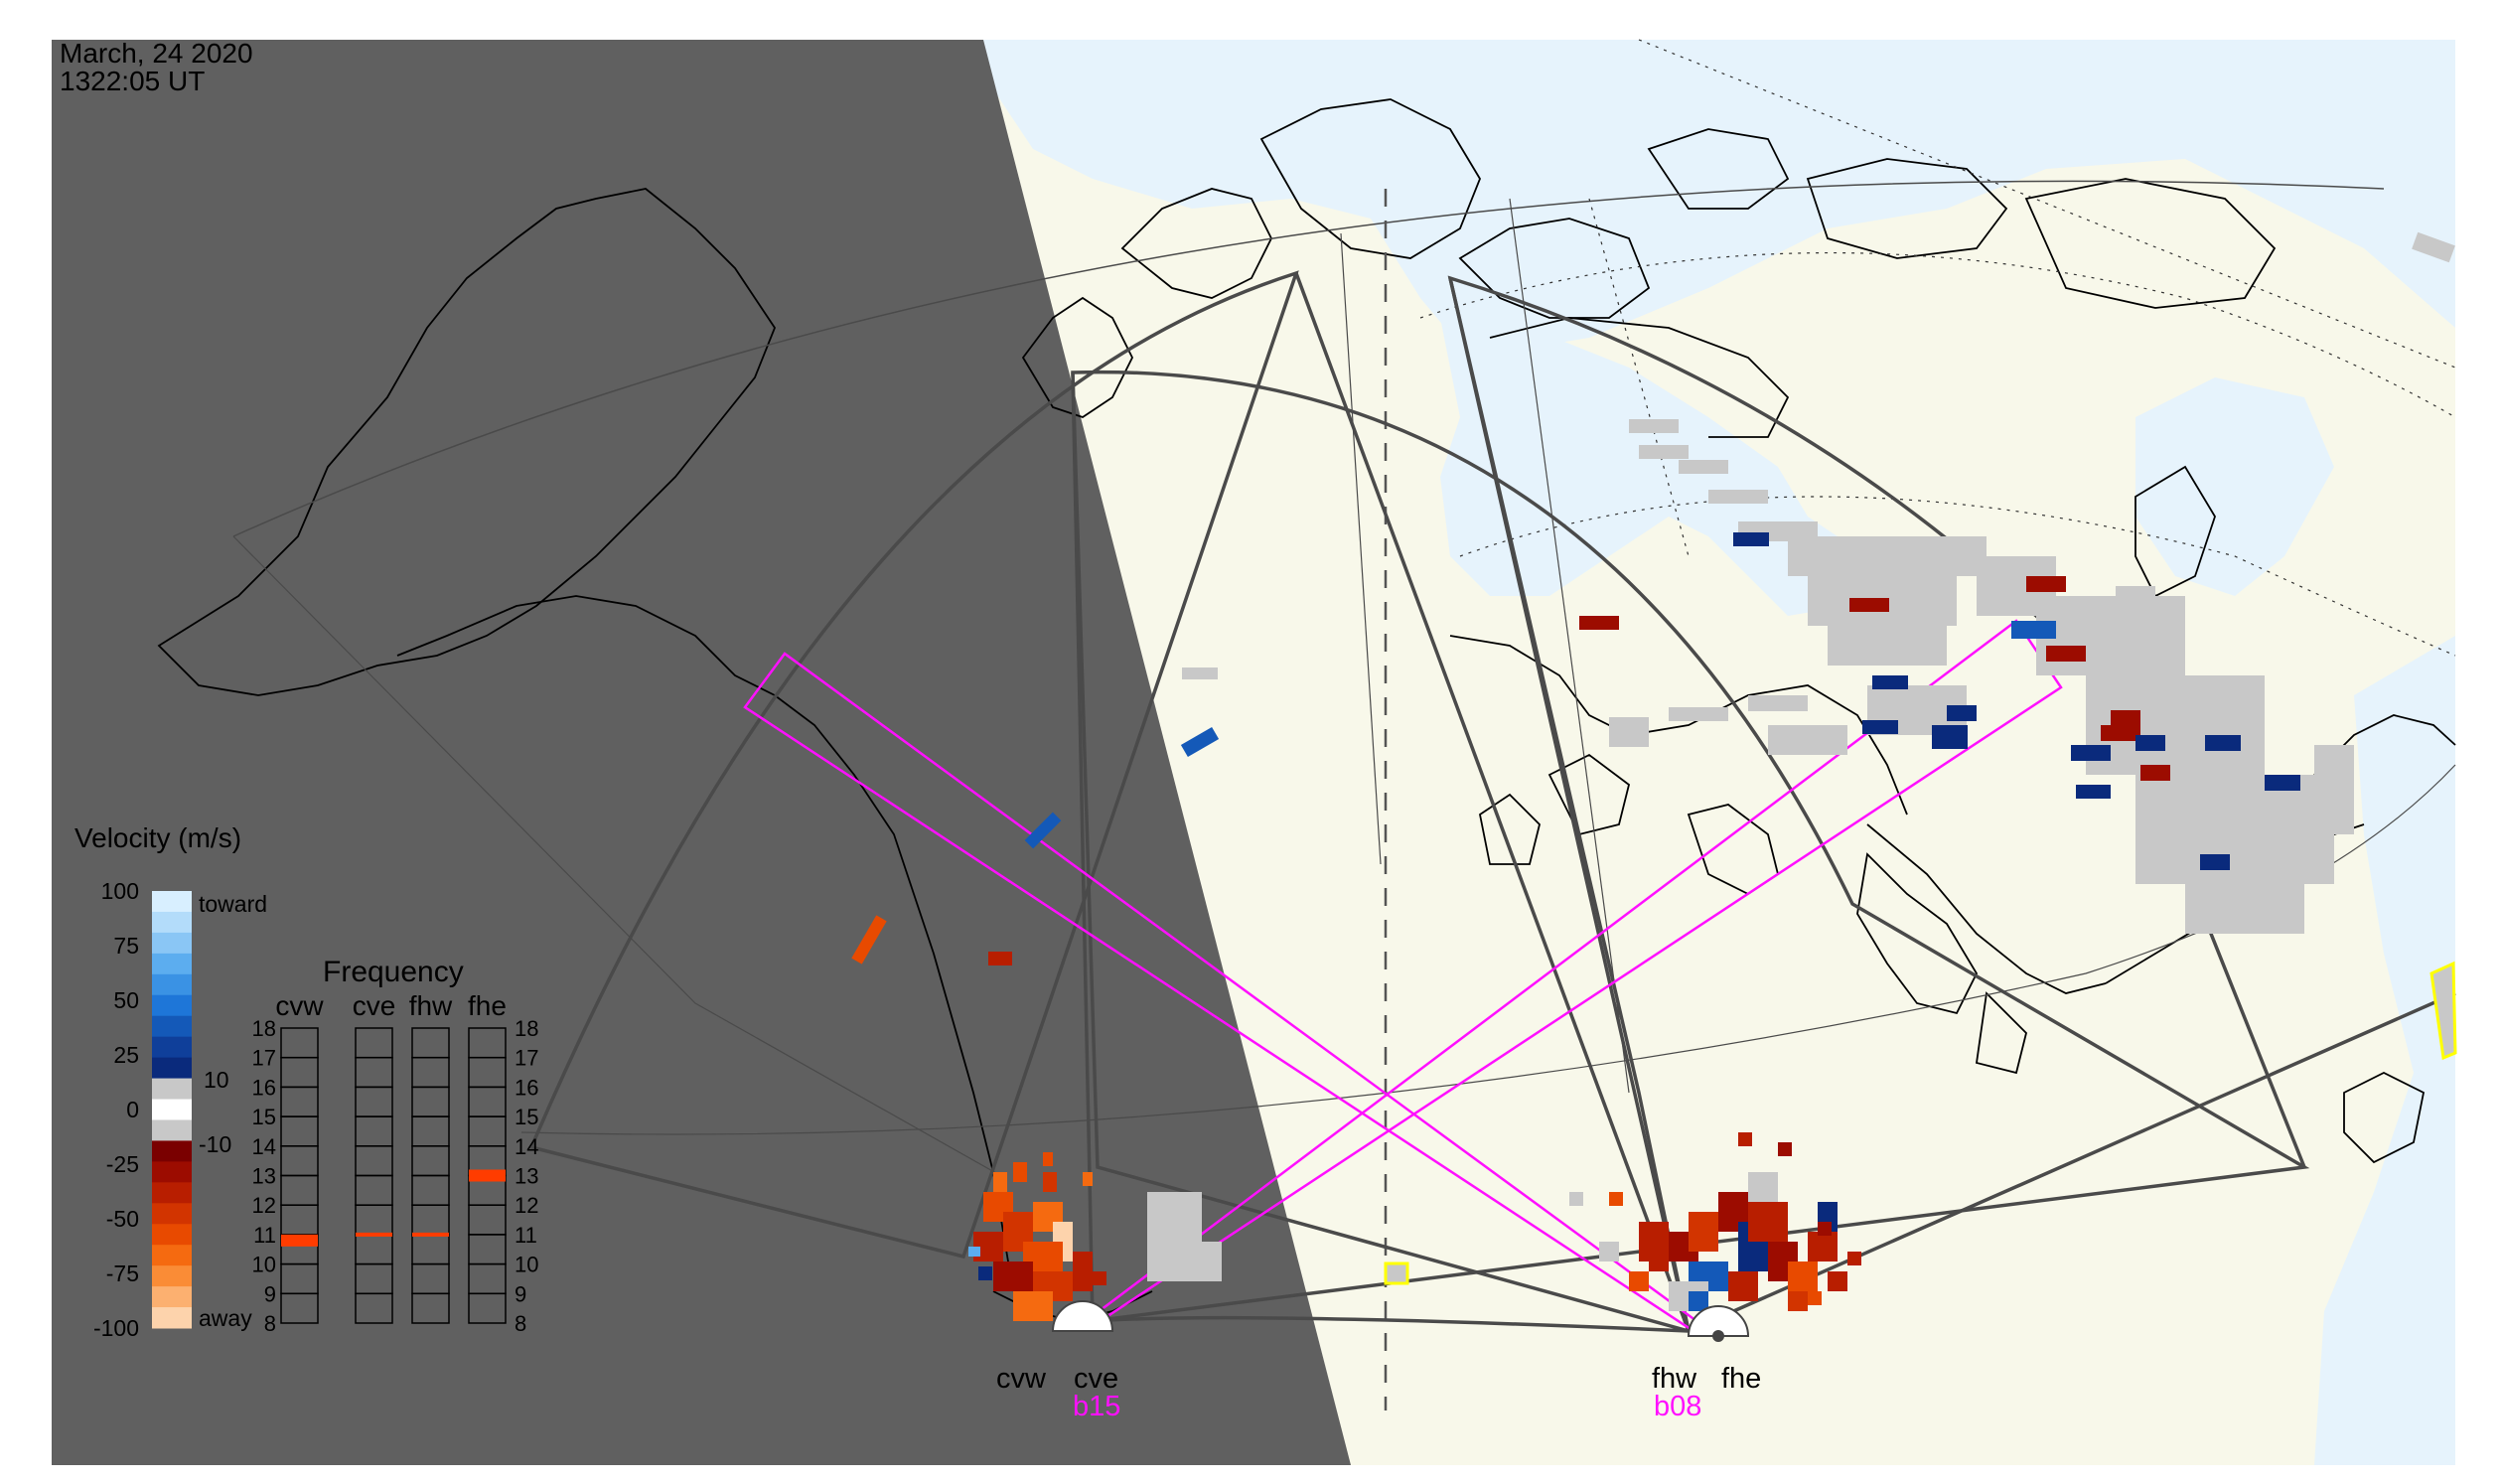 The width and height of the screenshot is (2502, 1484). I want to click on velocity-tick-label: -50, so click(122, 1219).